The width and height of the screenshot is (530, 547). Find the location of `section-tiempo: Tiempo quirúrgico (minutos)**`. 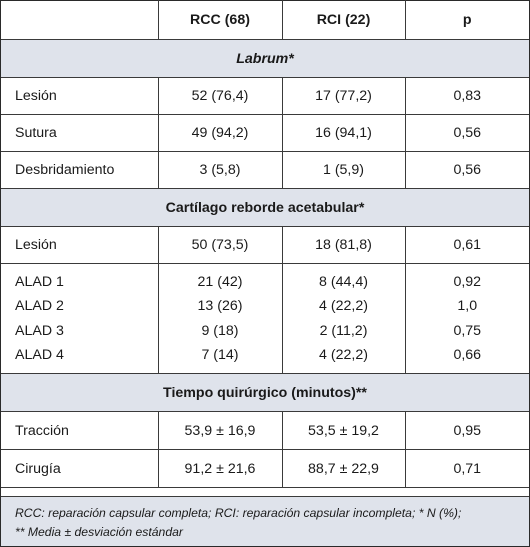

section-tiempo: Tiempo quirúrgico (minutos)** is located at coordinates (265, 392).